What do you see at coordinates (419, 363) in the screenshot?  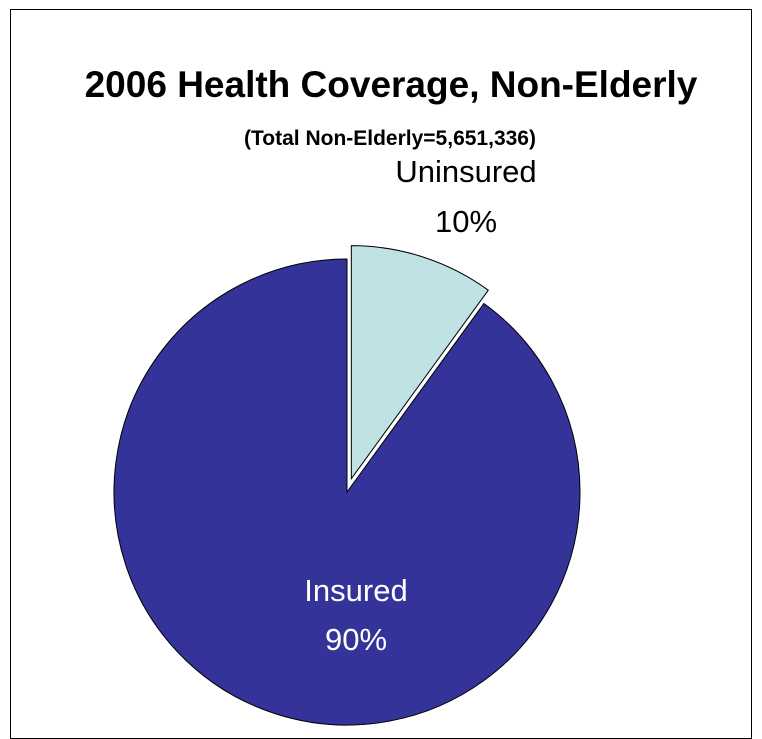 I see `pie-slice-uninsured` at bounding box center [419, 363].